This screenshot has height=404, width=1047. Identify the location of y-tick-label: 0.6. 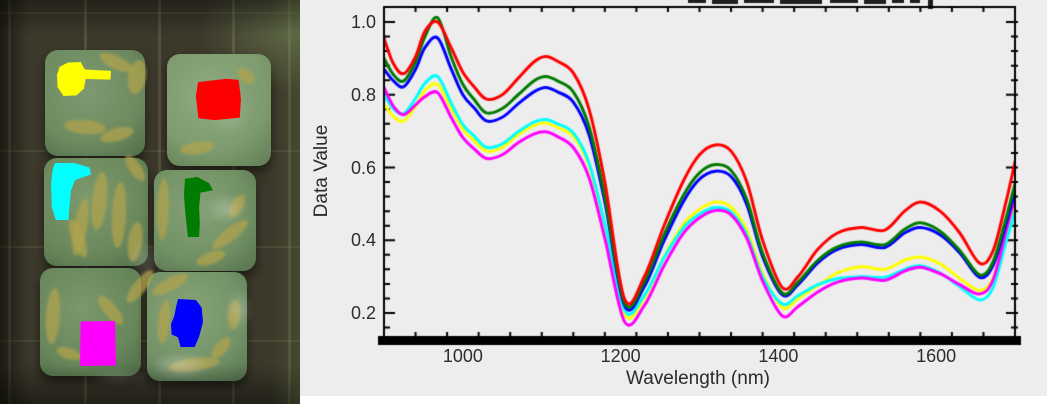
(363, 167).